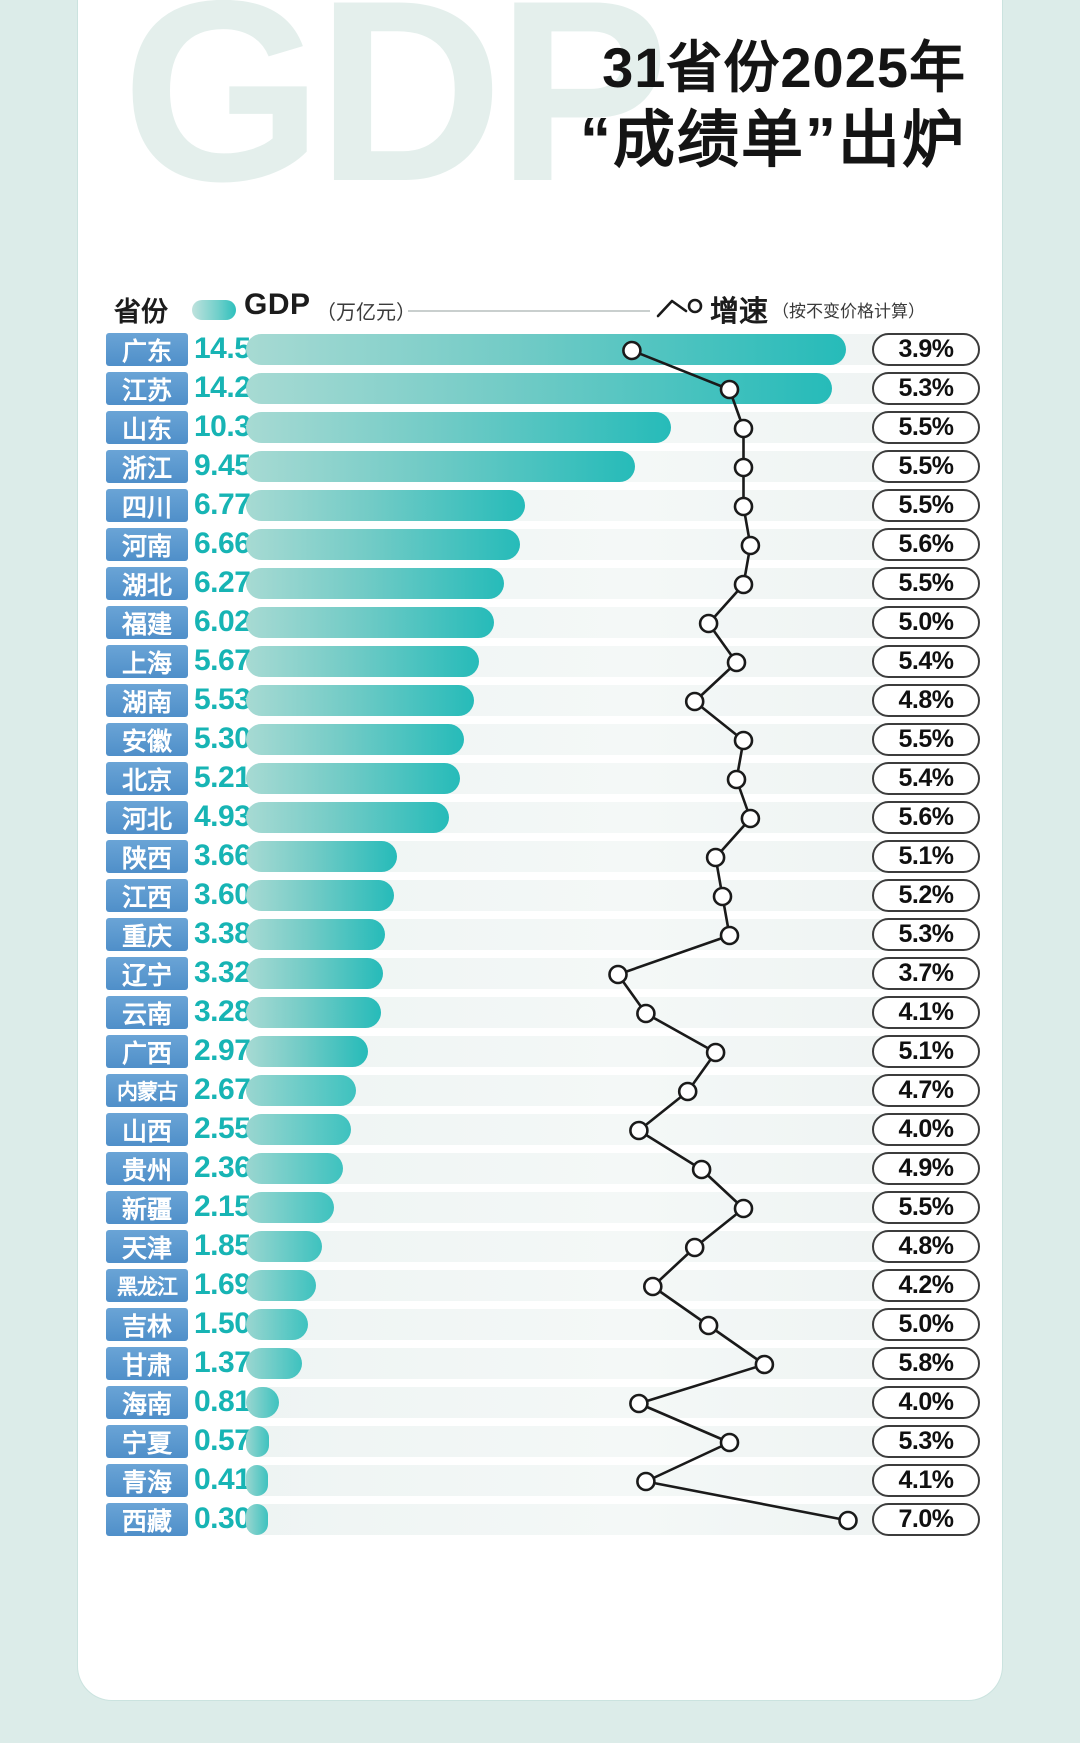 Image resolution: width=1080 pixels, height=1743 pixels. Describe the element at coordinates (222, 504) in the screenshot. I see `gdp-value: 6.77` at that location.